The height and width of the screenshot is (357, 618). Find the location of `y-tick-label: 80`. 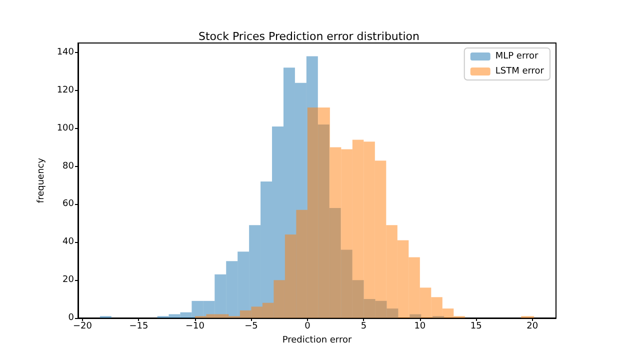

y-tick-label: 80 is located at coordinates (68, 166).